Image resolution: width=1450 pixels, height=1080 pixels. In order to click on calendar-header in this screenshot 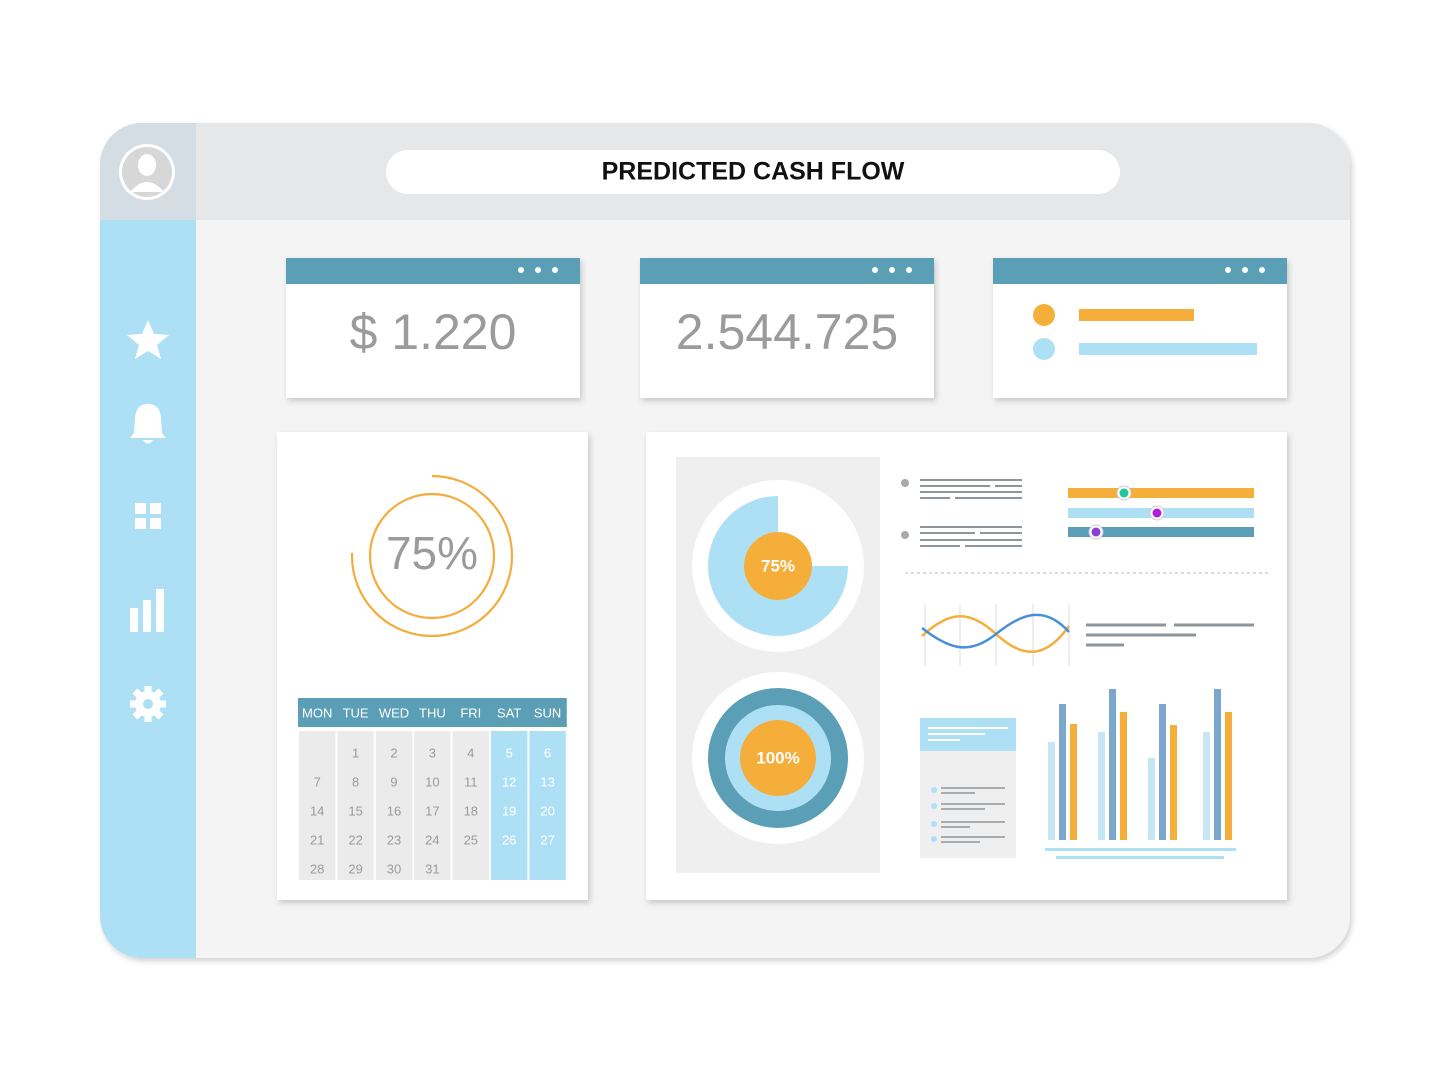, I will do `click(432, 712)`.